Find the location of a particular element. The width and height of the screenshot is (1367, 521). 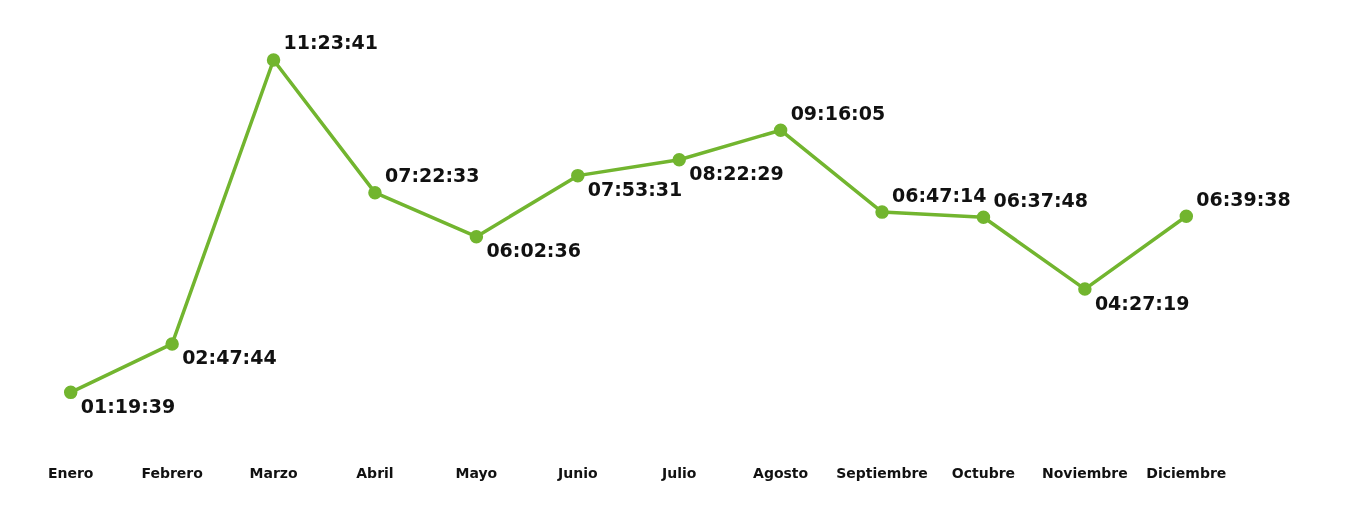

data-label: 02:47:44 is located at coordinates (229, 357).